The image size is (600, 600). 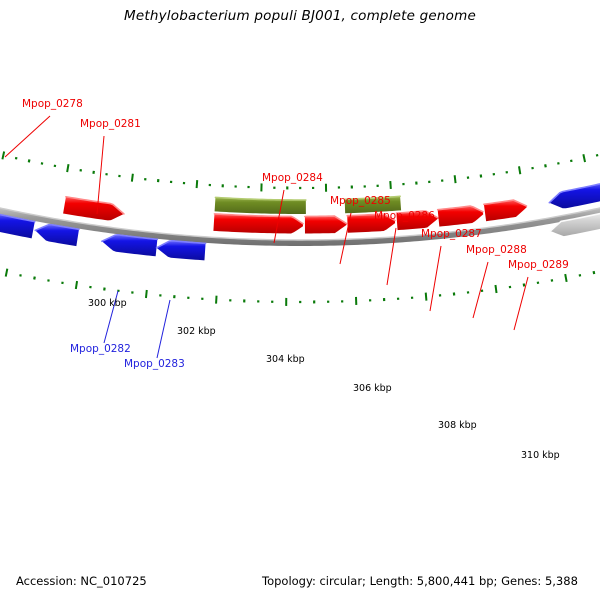 I want to click on scale-label-310kbp: 310 kbp, so click(x=540, y=455).